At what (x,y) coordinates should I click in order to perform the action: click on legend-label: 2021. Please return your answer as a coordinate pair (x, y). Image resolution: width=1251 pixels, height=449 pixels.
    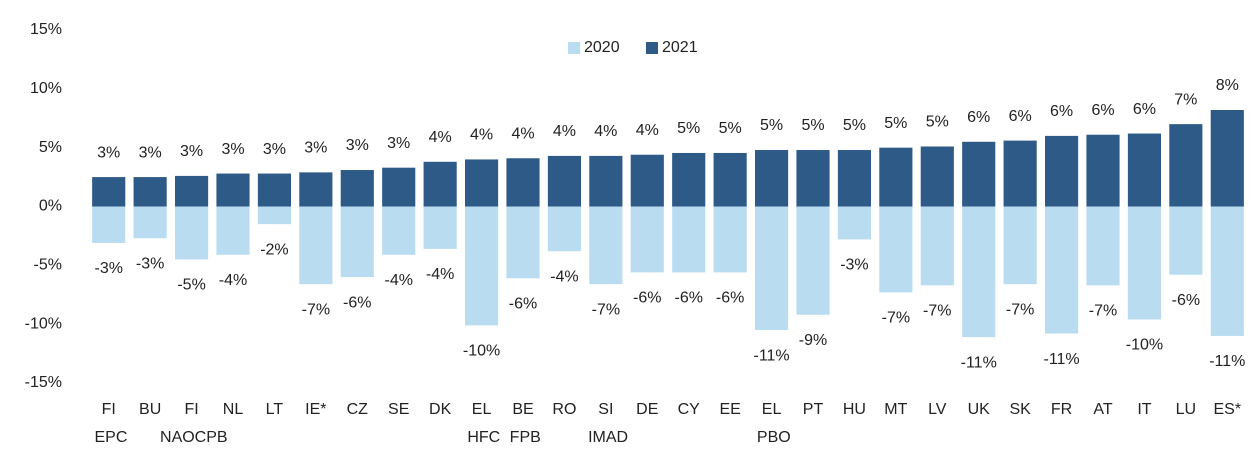
    Looking at the image, I should click on (680, 47).